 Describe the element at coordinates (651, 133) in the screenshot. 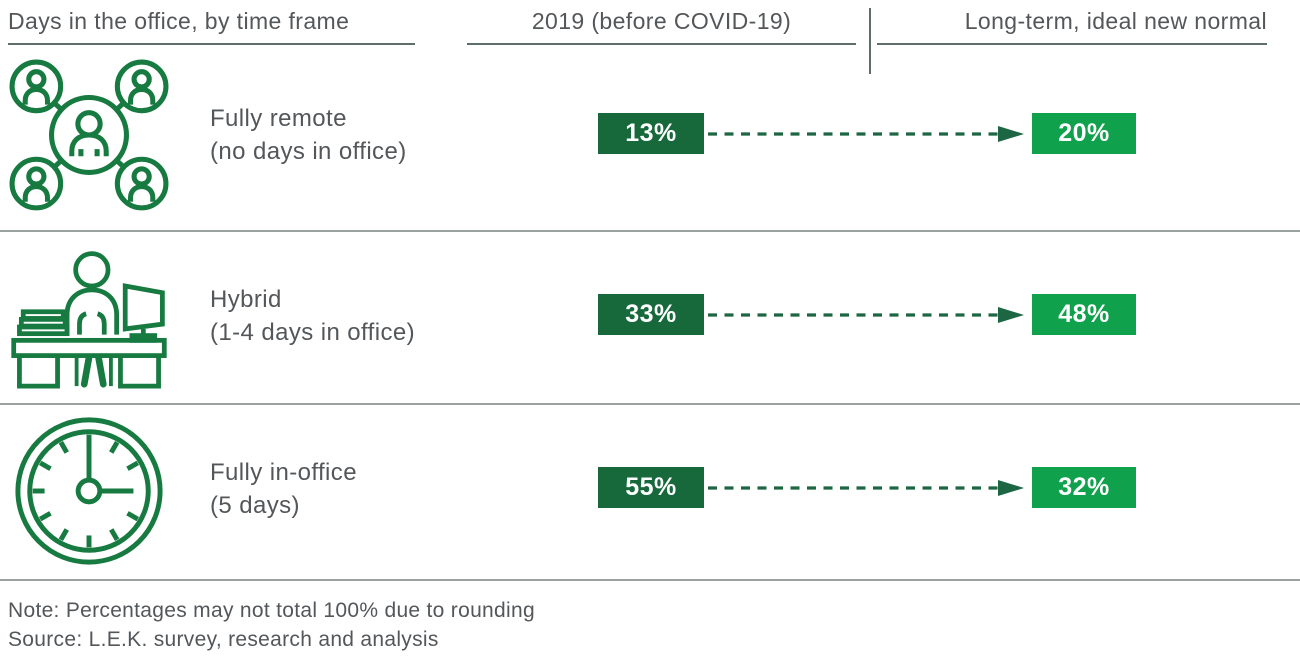

I see `value-2019-badge: 13%` at that location.